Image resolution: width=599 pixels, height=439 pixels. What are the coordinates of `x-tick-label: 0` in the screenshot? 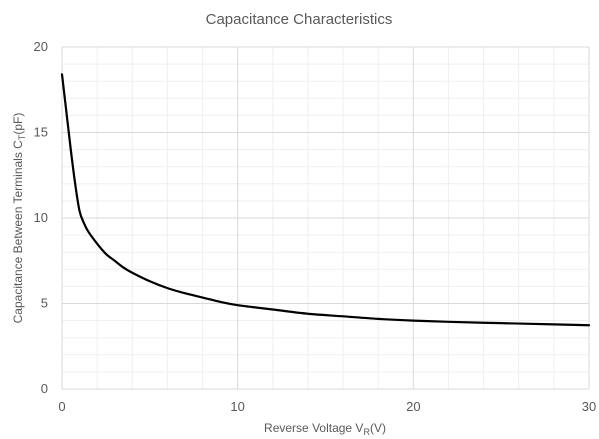 It's located at (61, 406).